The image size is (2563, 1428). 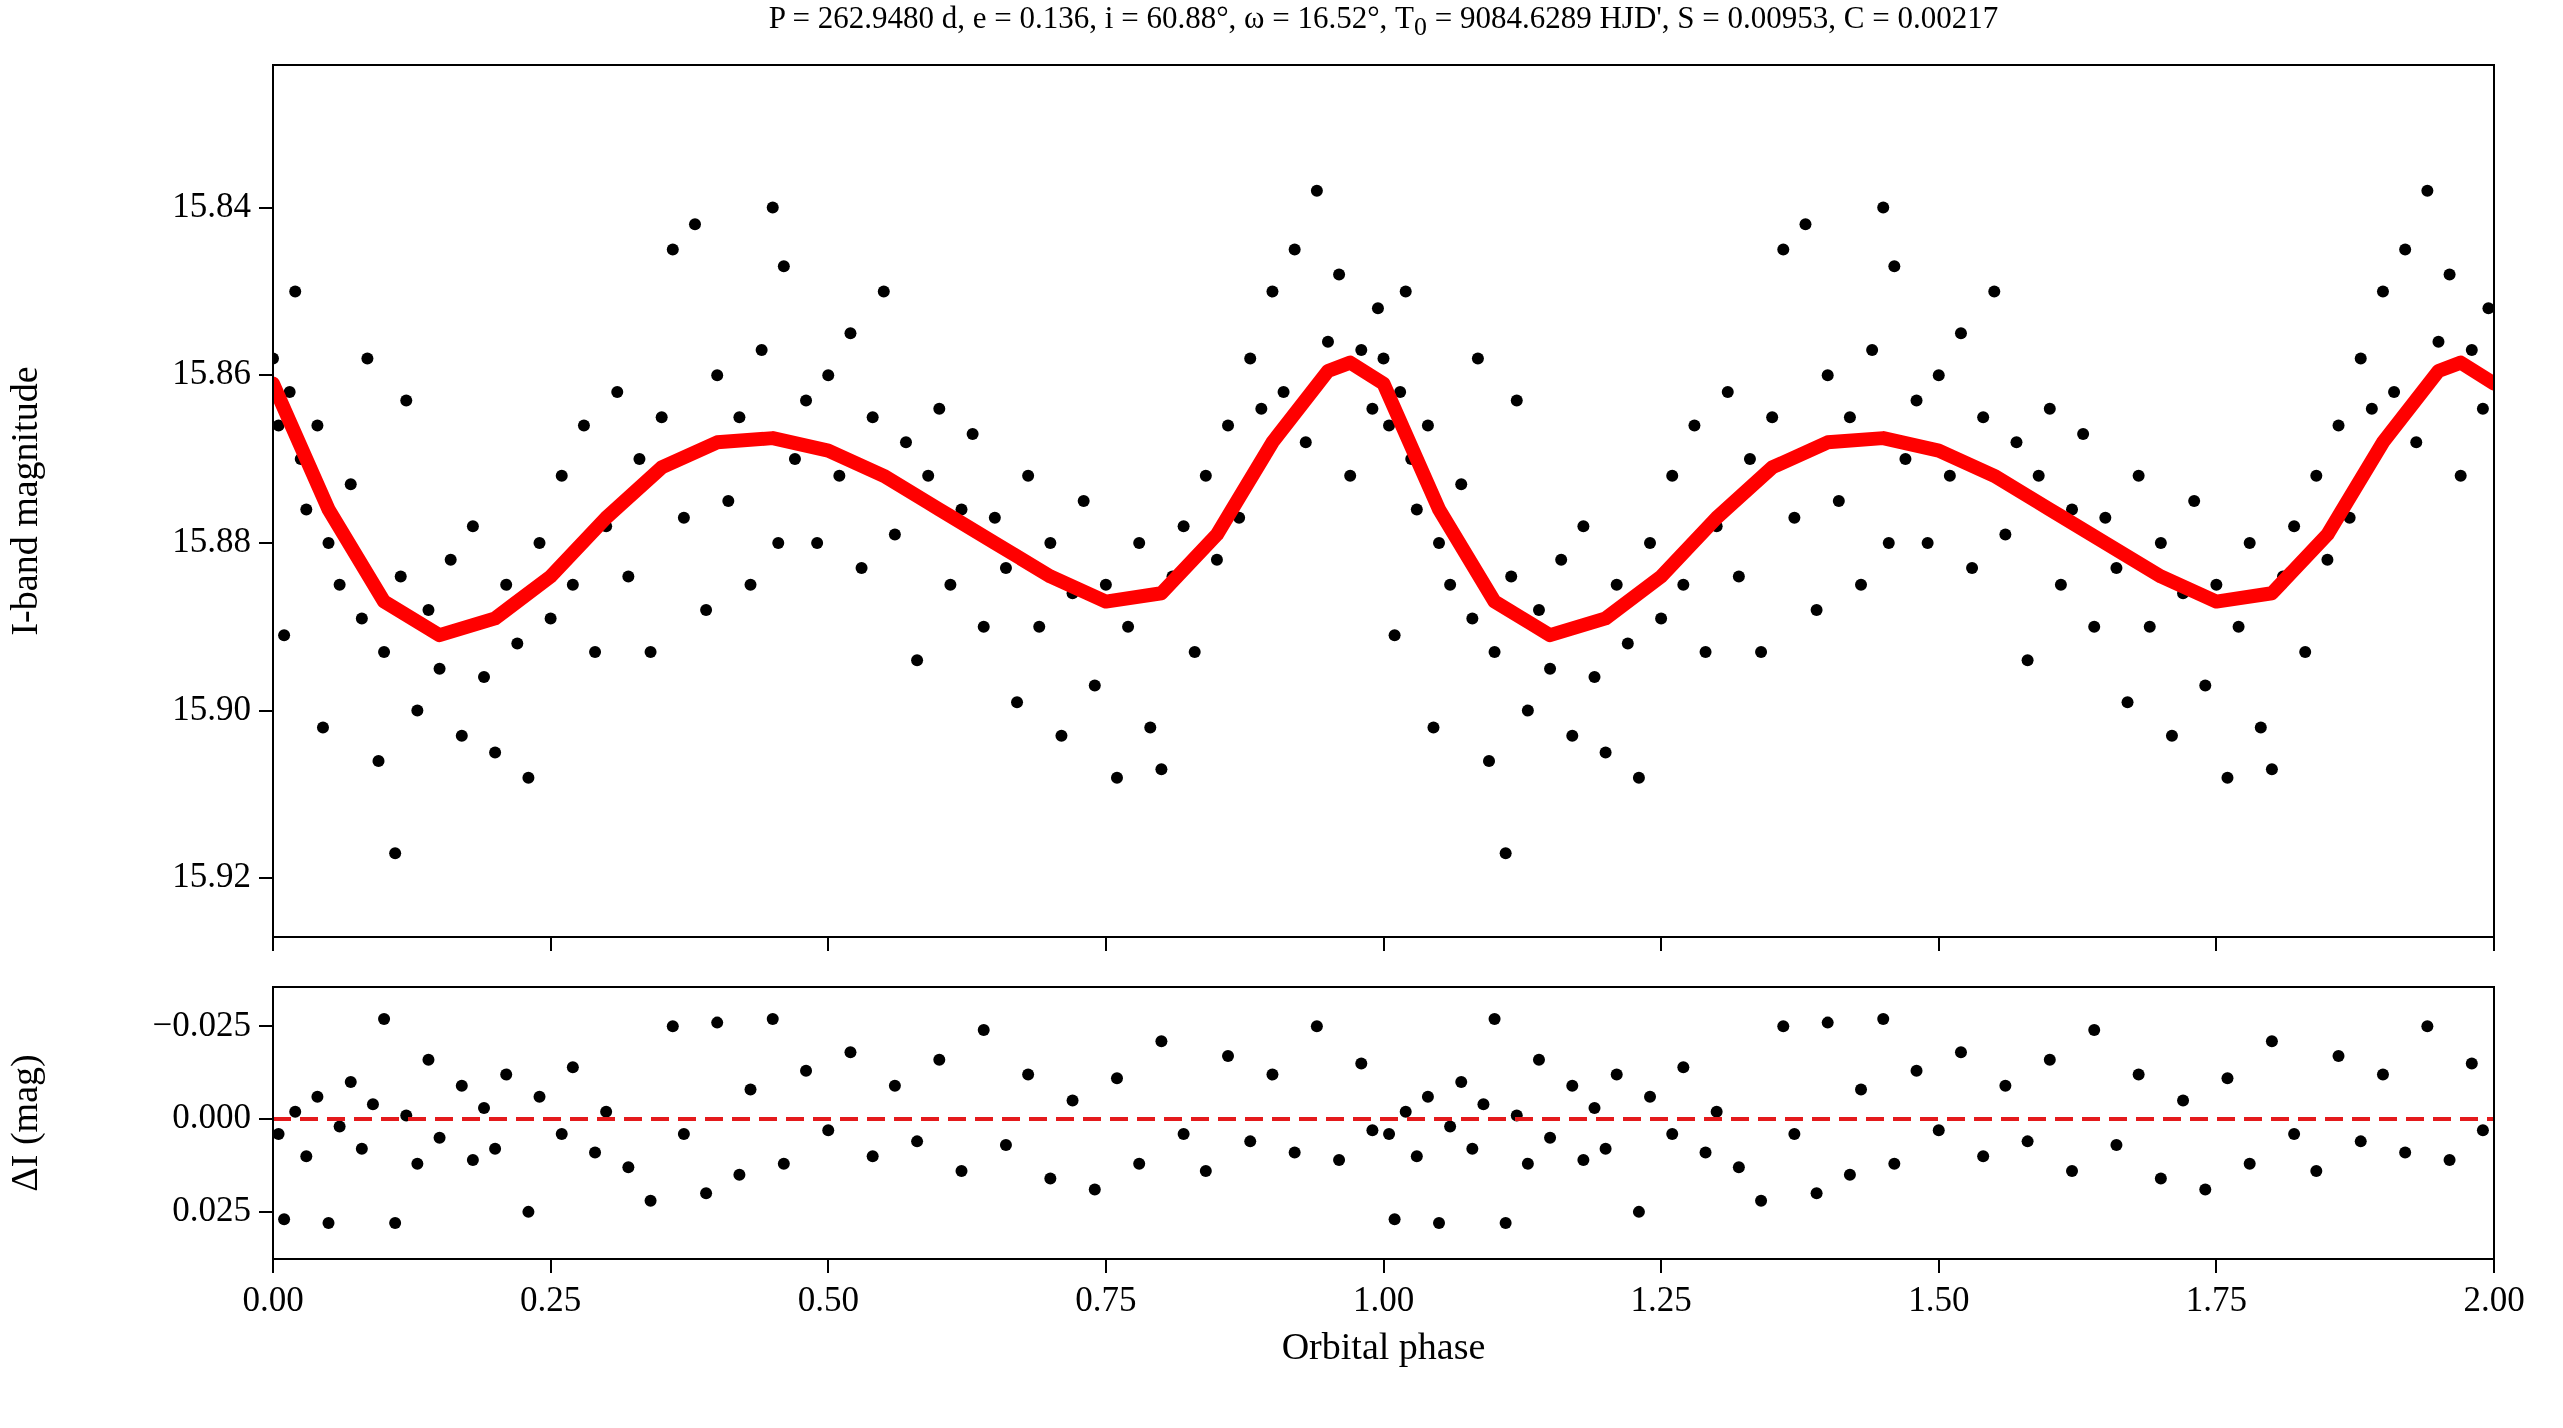 What do you see at coordinates (1383, 21) in the screenshot?
I see `chart-title: P = 262.9480 d, e = 0.136, i = 60.88°, ω = 16.52°, T$_{0}$ = 9084.6289 HJD', S = 0.00953, C = 0.00217` at bounding box center [1383, 21].